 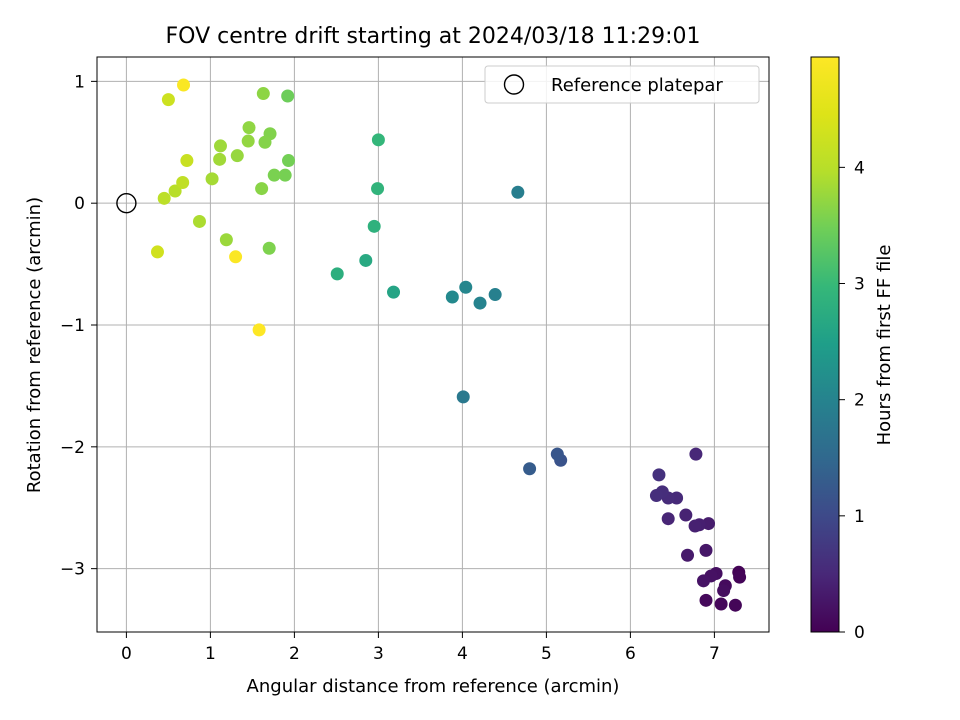 What do you see at coordinates (884, 345) in the screenshot?
I see `colorbar-label: Hours from first FF file` at bounding box center [884, 345].